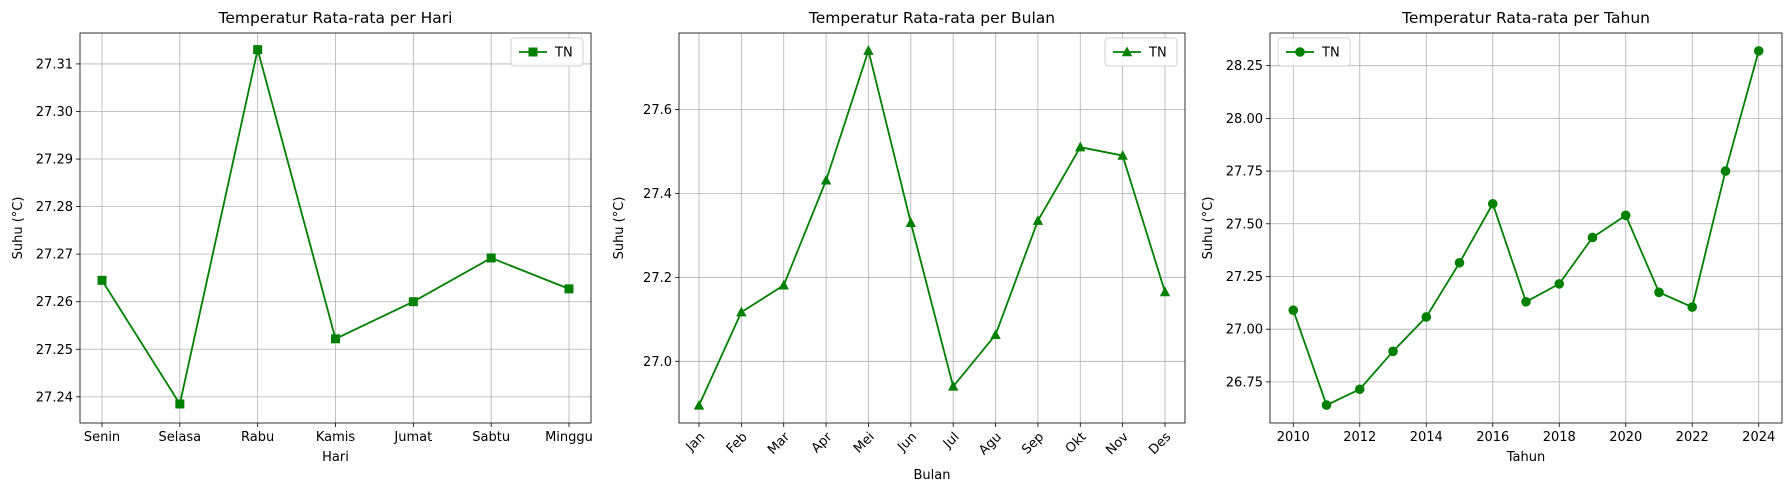 Image resolution: width=1790 pixels, height=490 pixels. Describe the element at coordinates (1758, 437) in the screenshot. I see `x-tick-label: 2024` at that location.